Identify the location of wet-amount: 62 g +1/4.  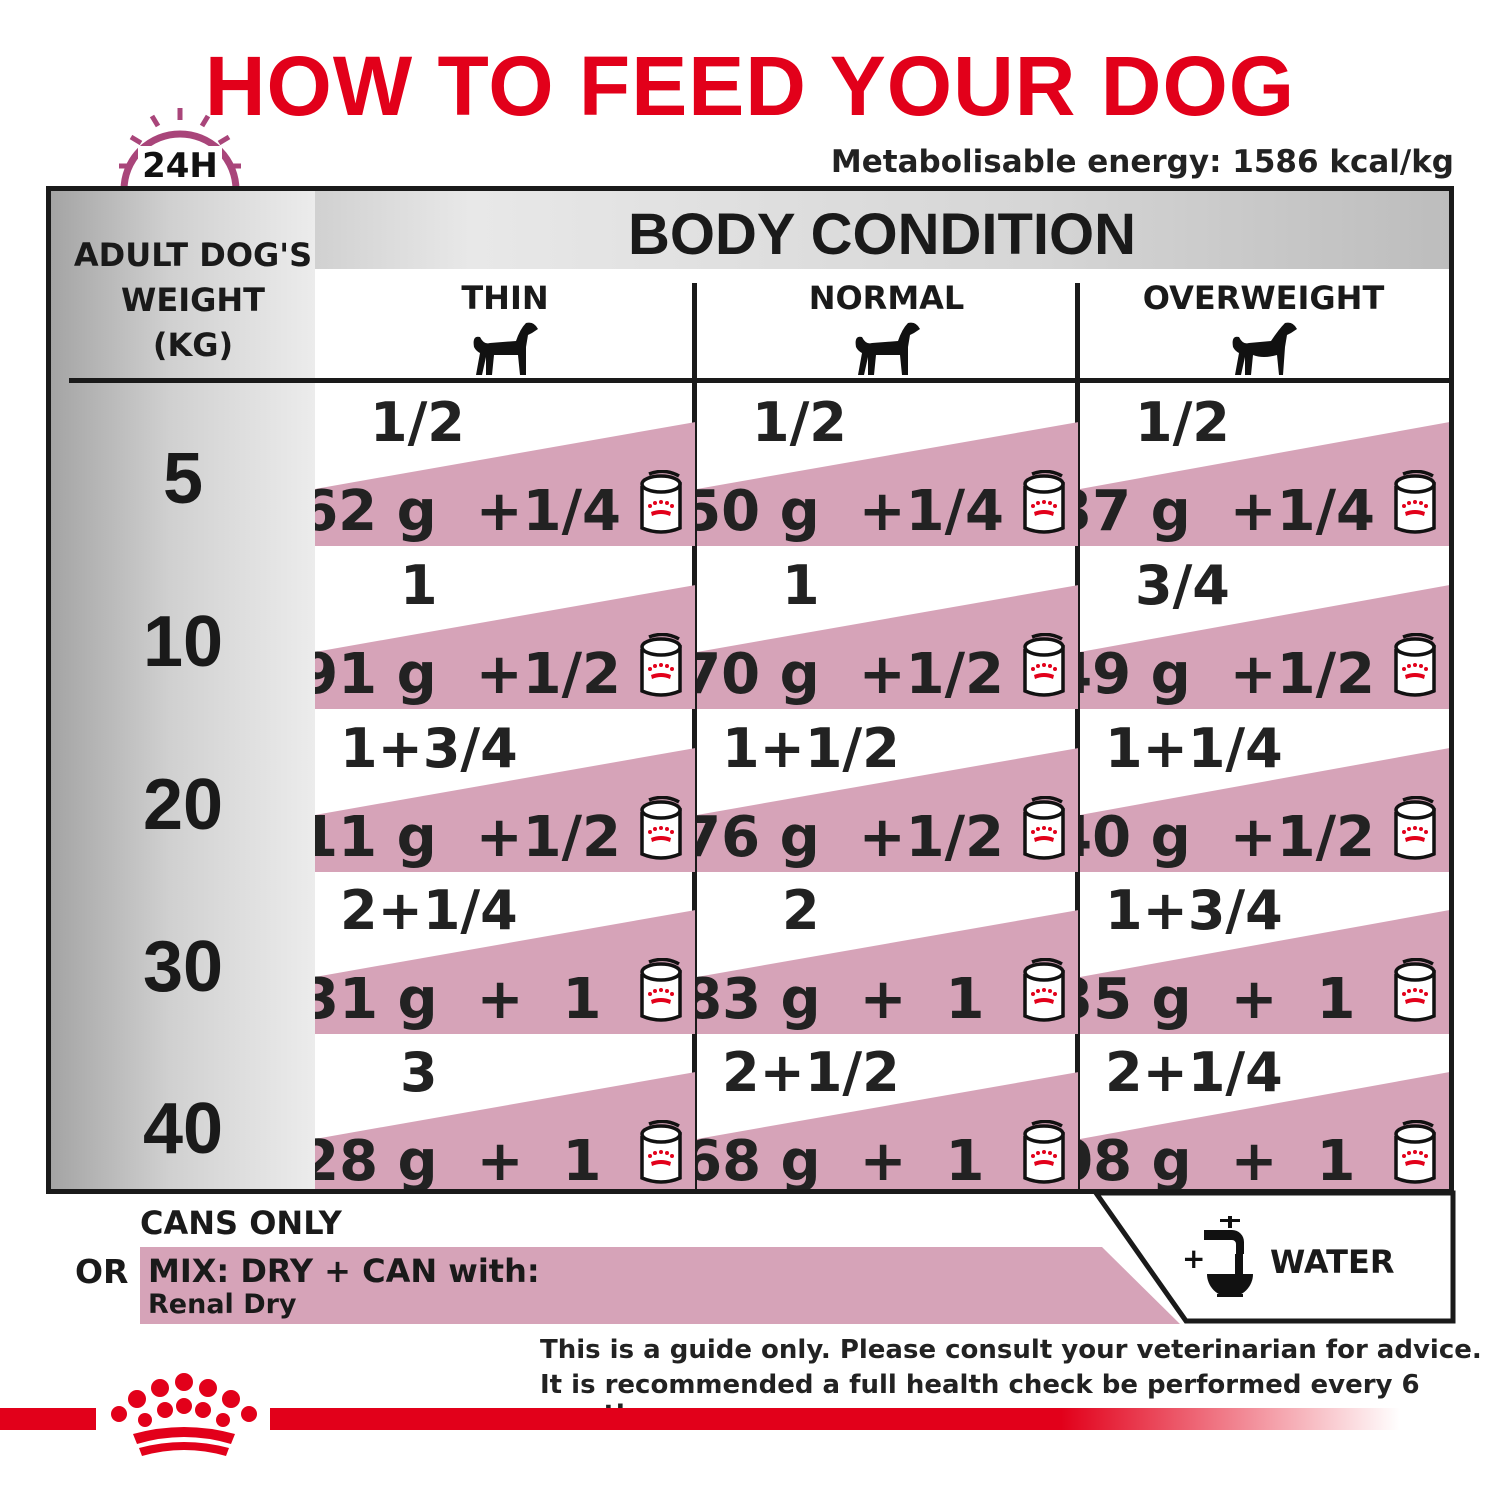
(468, 511).